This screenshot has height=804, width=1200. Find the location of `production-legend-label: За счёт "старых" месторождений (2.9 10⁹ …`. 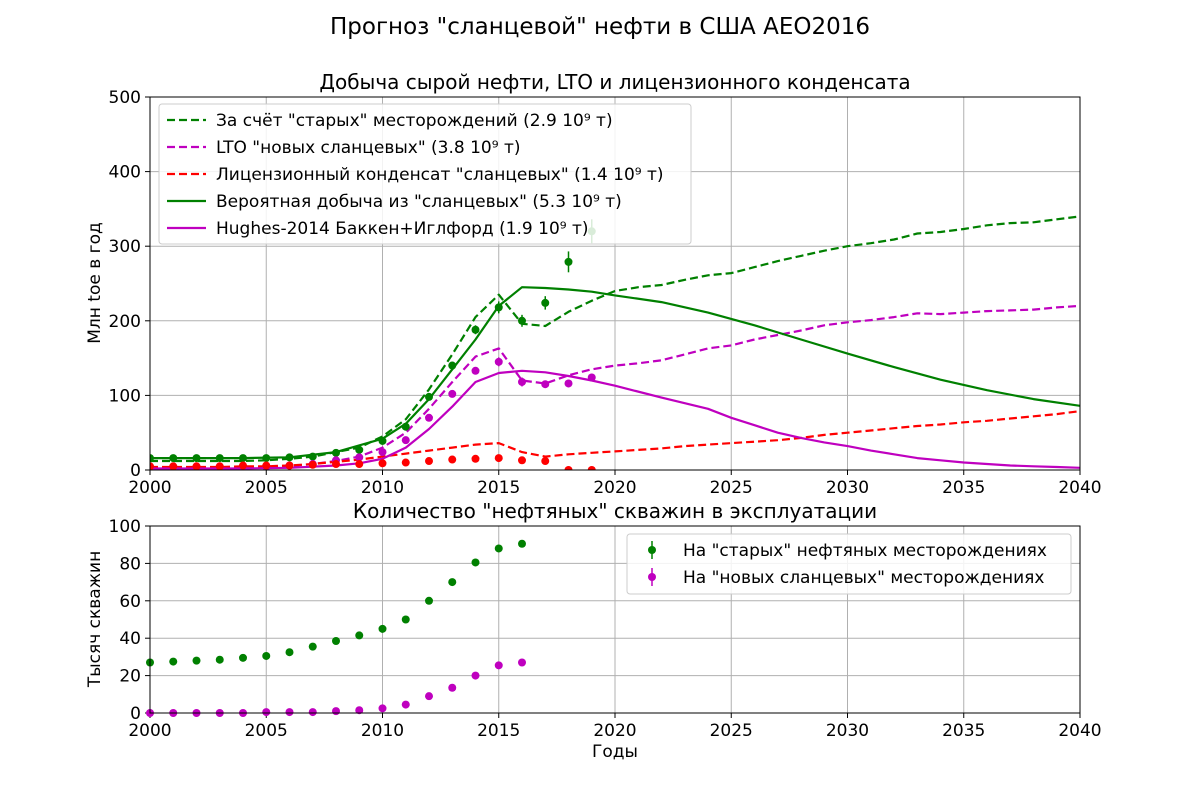

production-legend-label: За счёт "старых" месторождений (2.9 10⁹ … is located at coordinates (414, 121).